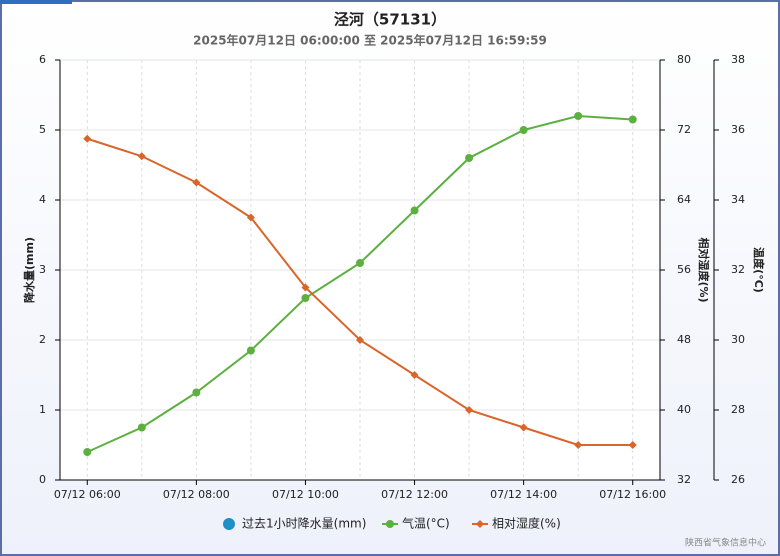 The height and width of the screenshot is (556, 780). I want to click on y3-tick-label: 34, so click(738, 199).